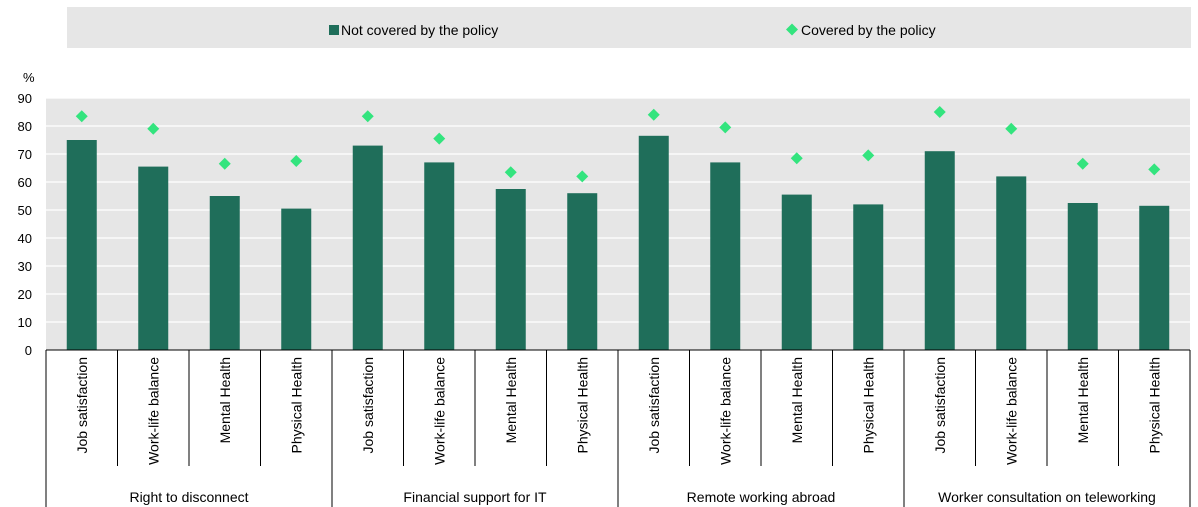 This screenshot has height=507, width=1198. Describe the element at coordinates (334, 30) in the screenshot. I see `legend-swatch-not-covered` at that location.